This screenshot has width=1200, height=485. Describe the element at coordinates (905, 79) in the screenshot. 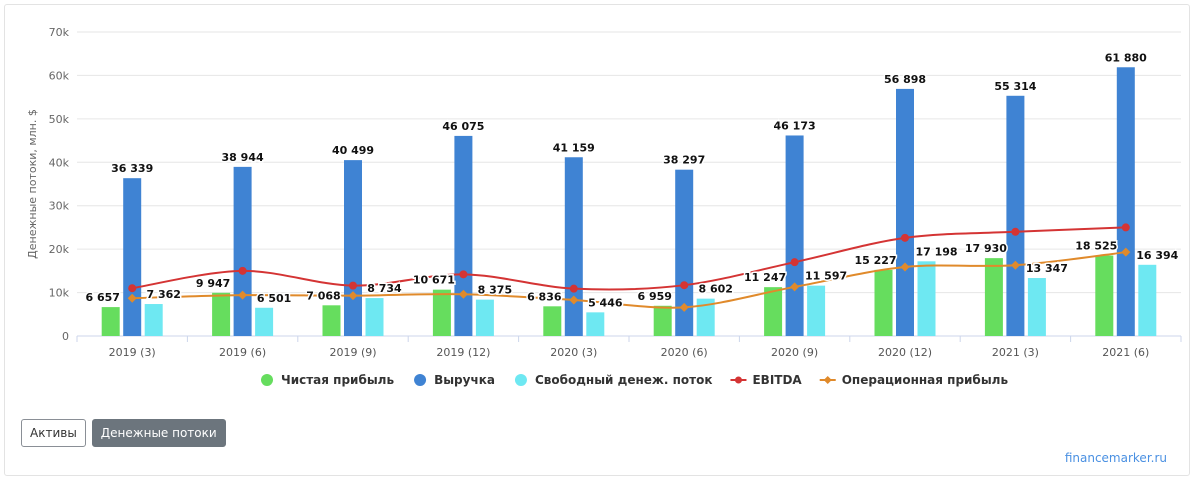

I see `data-label: 56 898` at that location.